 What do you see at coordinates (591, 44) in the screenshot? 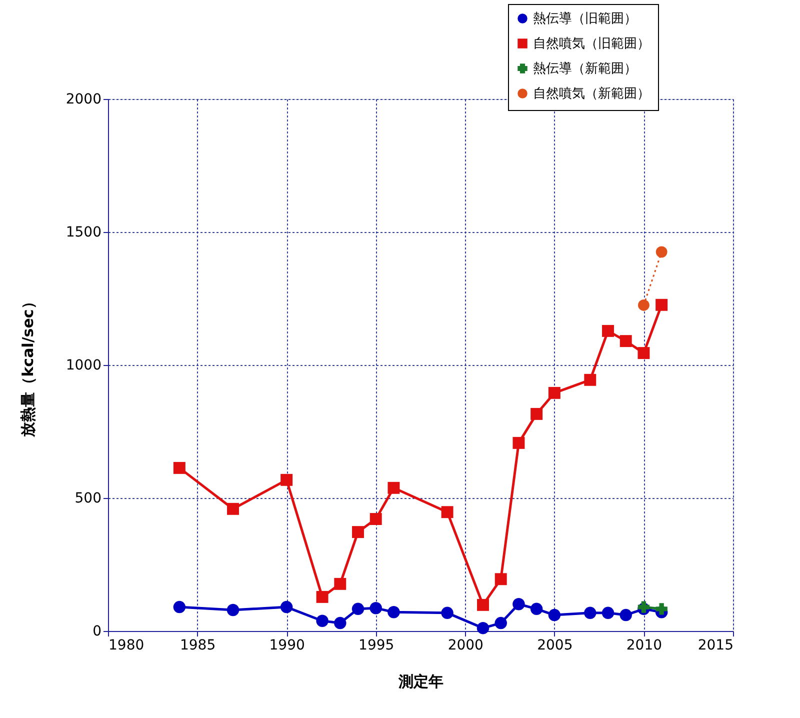
I see `legend-label: 自然噴気（旧範囲）` at bounding box center [591, 44].